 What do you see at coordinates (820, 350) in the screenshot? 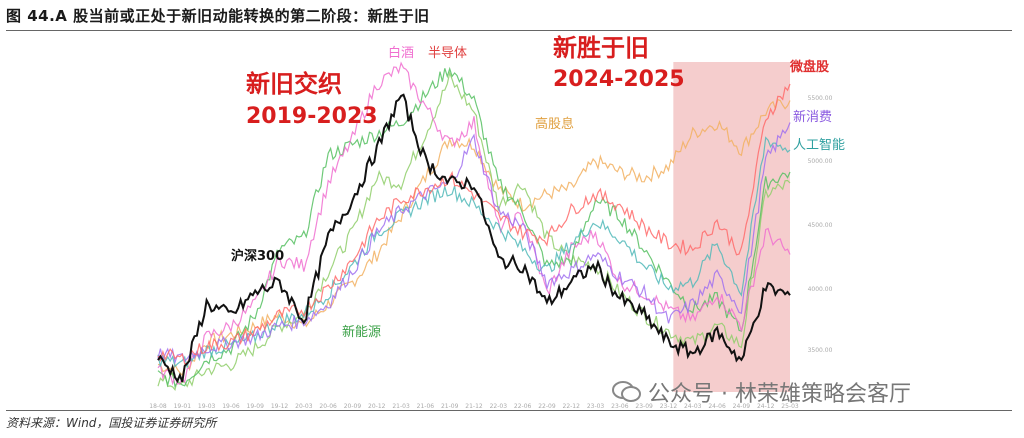
I see `y-tick-label: 3500.00` at bounding box center [820, 350].